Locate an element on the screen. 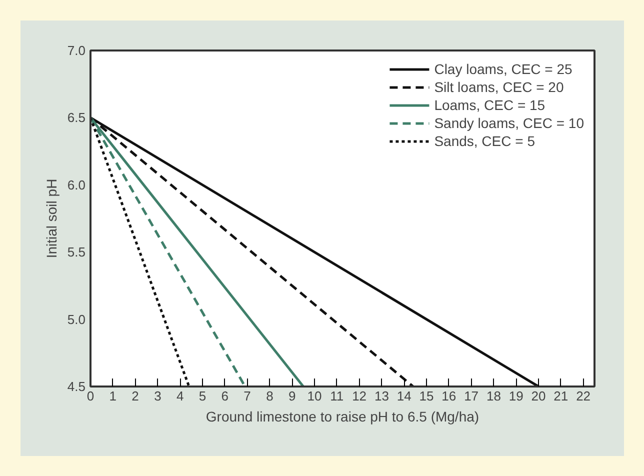 This screenshot has width=644, height=476. x-tick-label: 5 is located at coordinates (202, 396).